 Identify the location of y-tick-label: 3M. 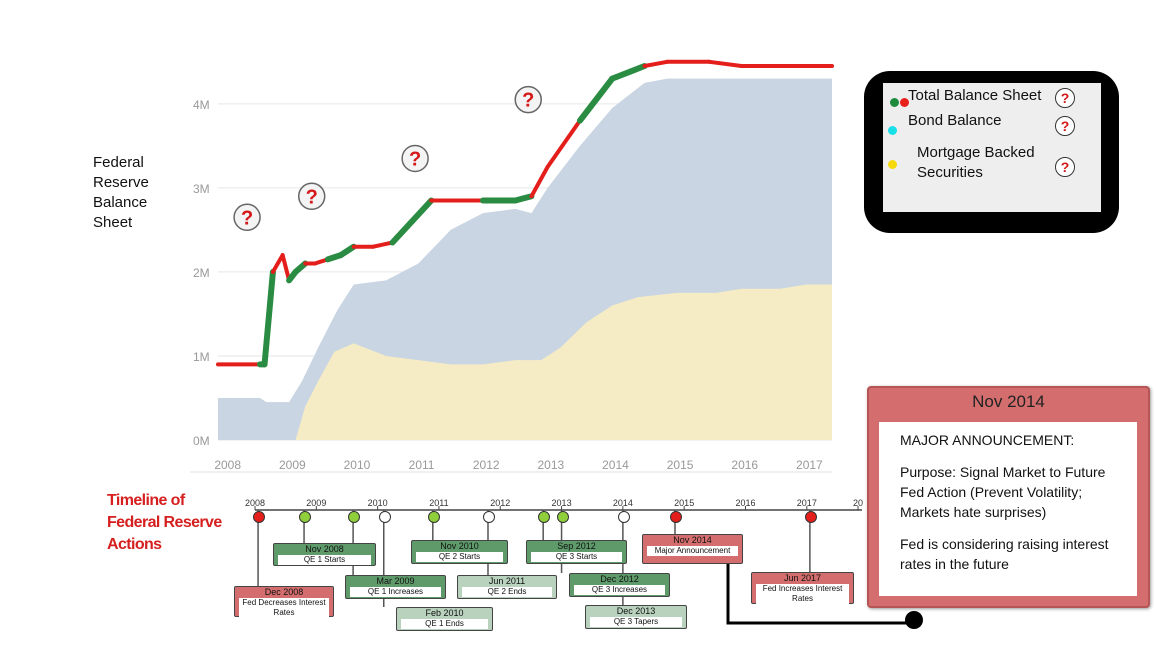
(201, 189).